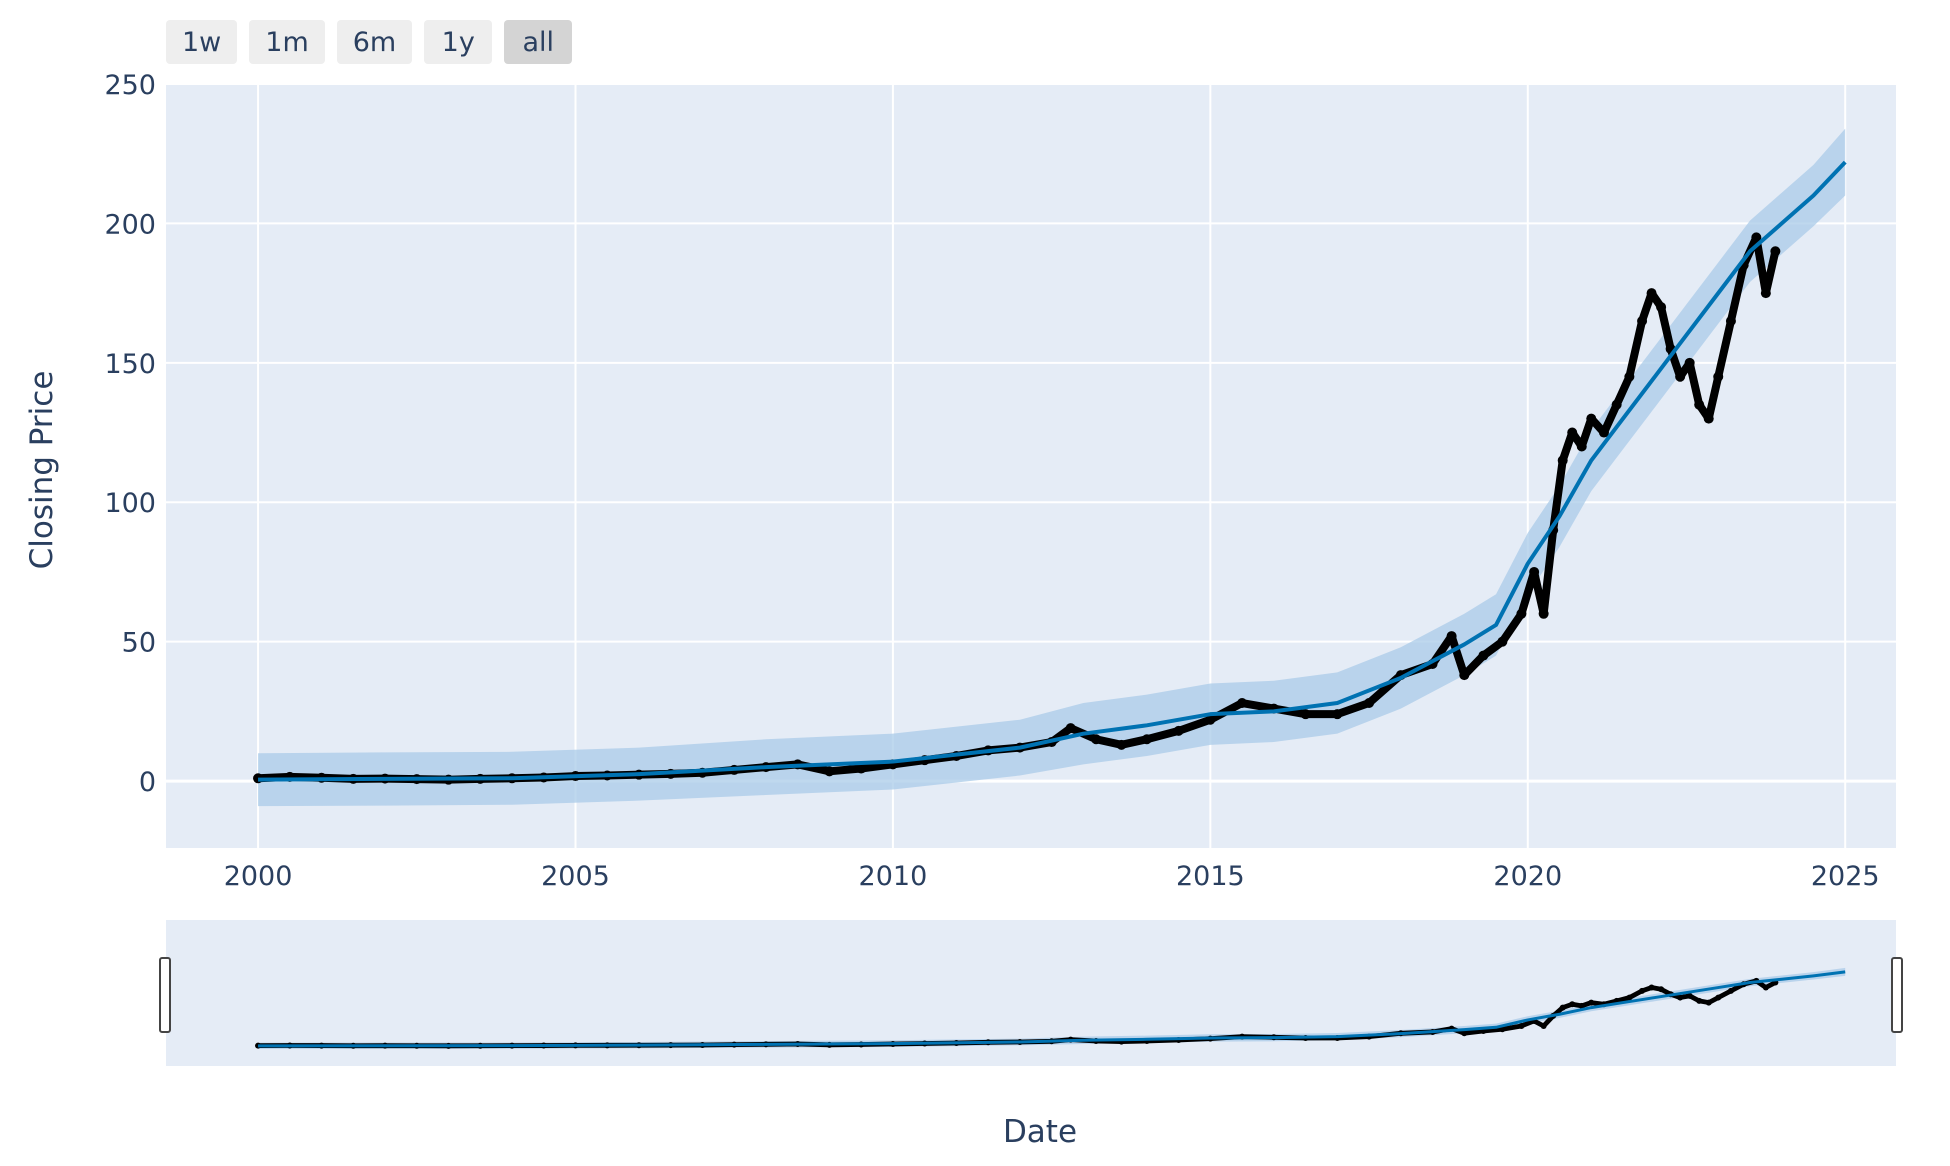  Describe the element at coordinates (287, 42) in the screenshot. I see `range-button-1m: 1m` at that location.